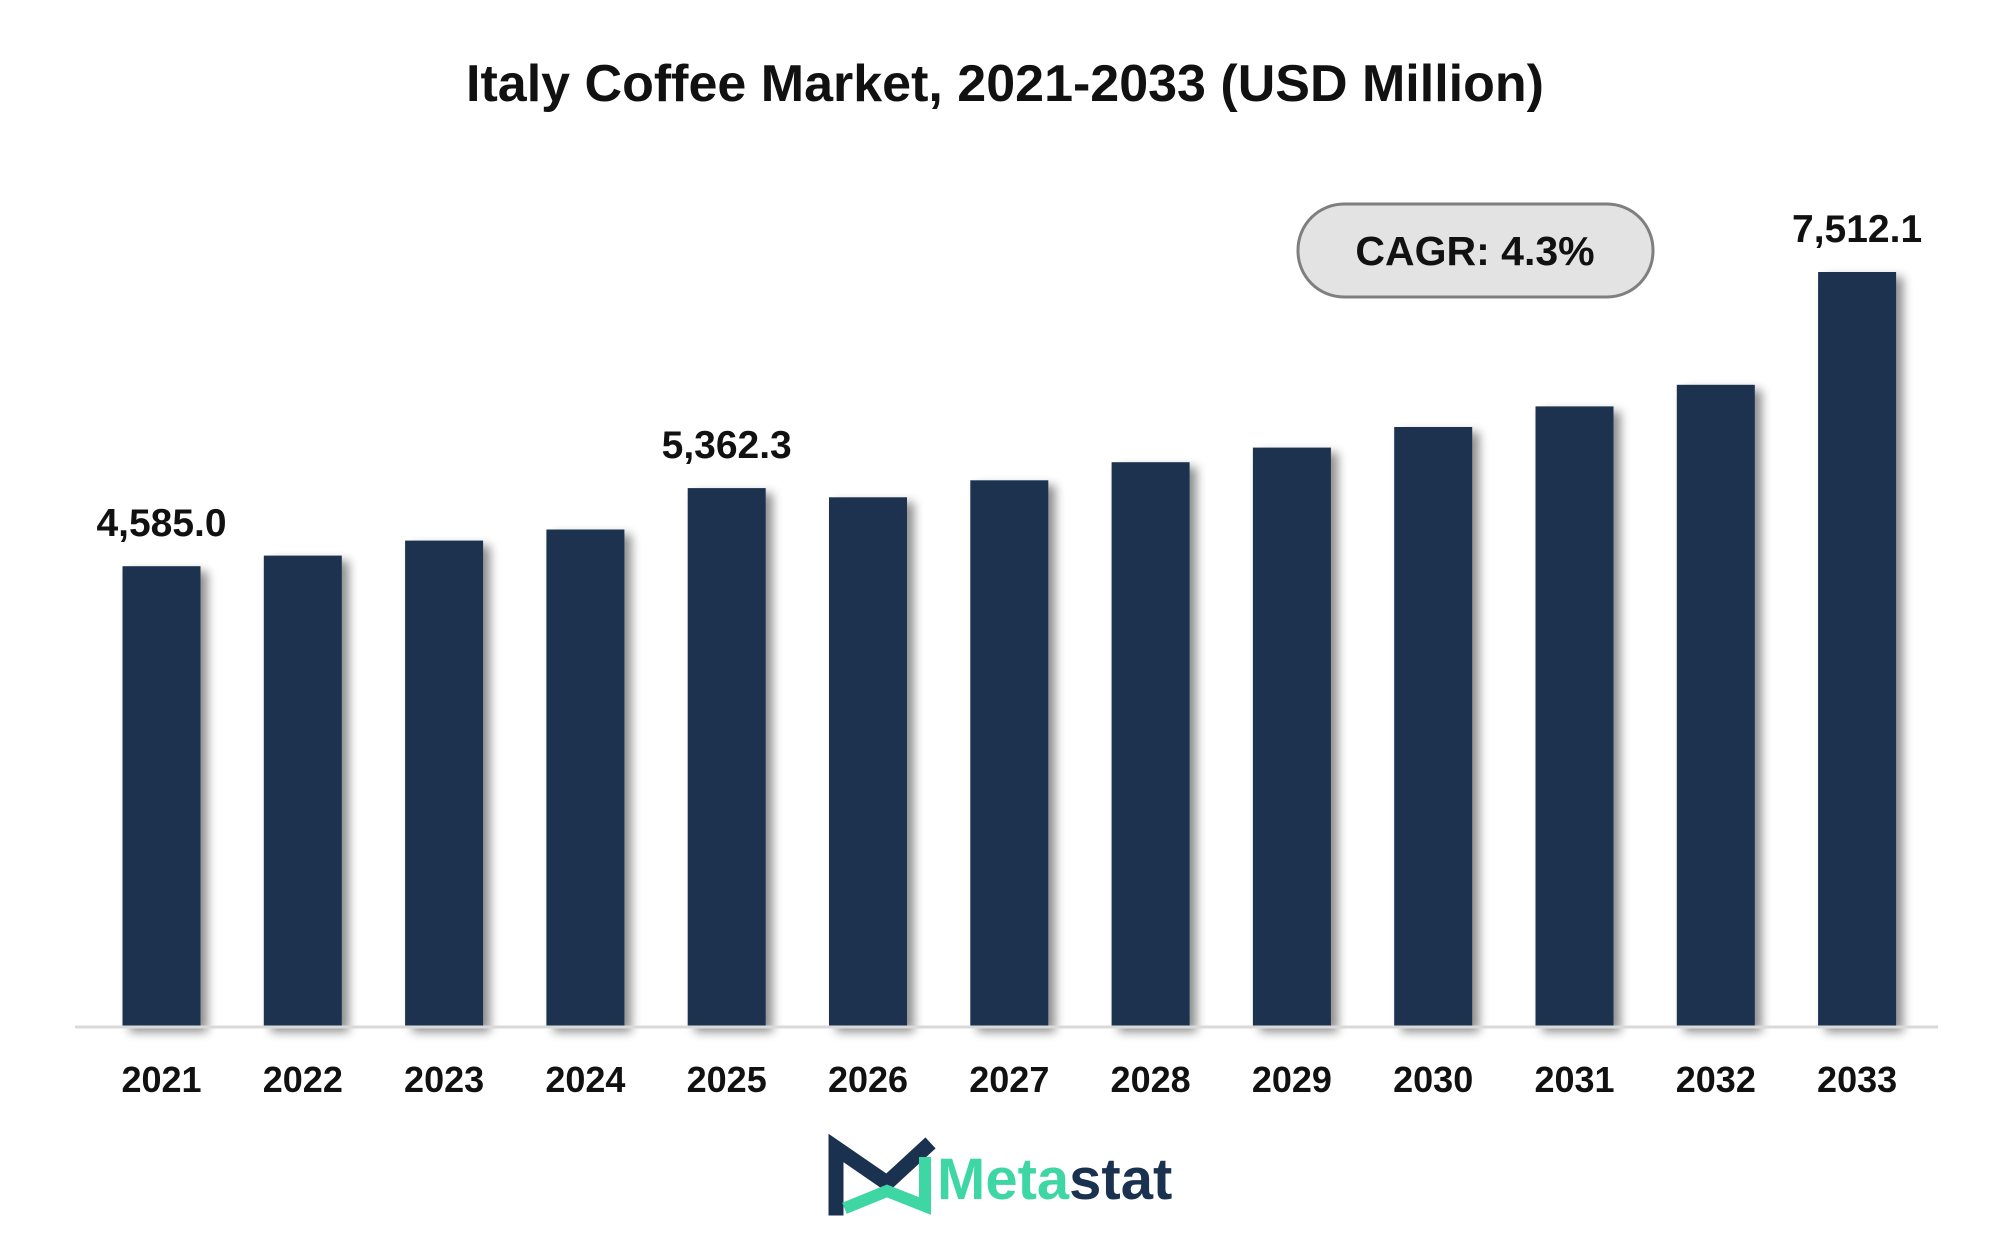  I want to click on x-tick-label-2033: 2033, so click(1857, 1079).